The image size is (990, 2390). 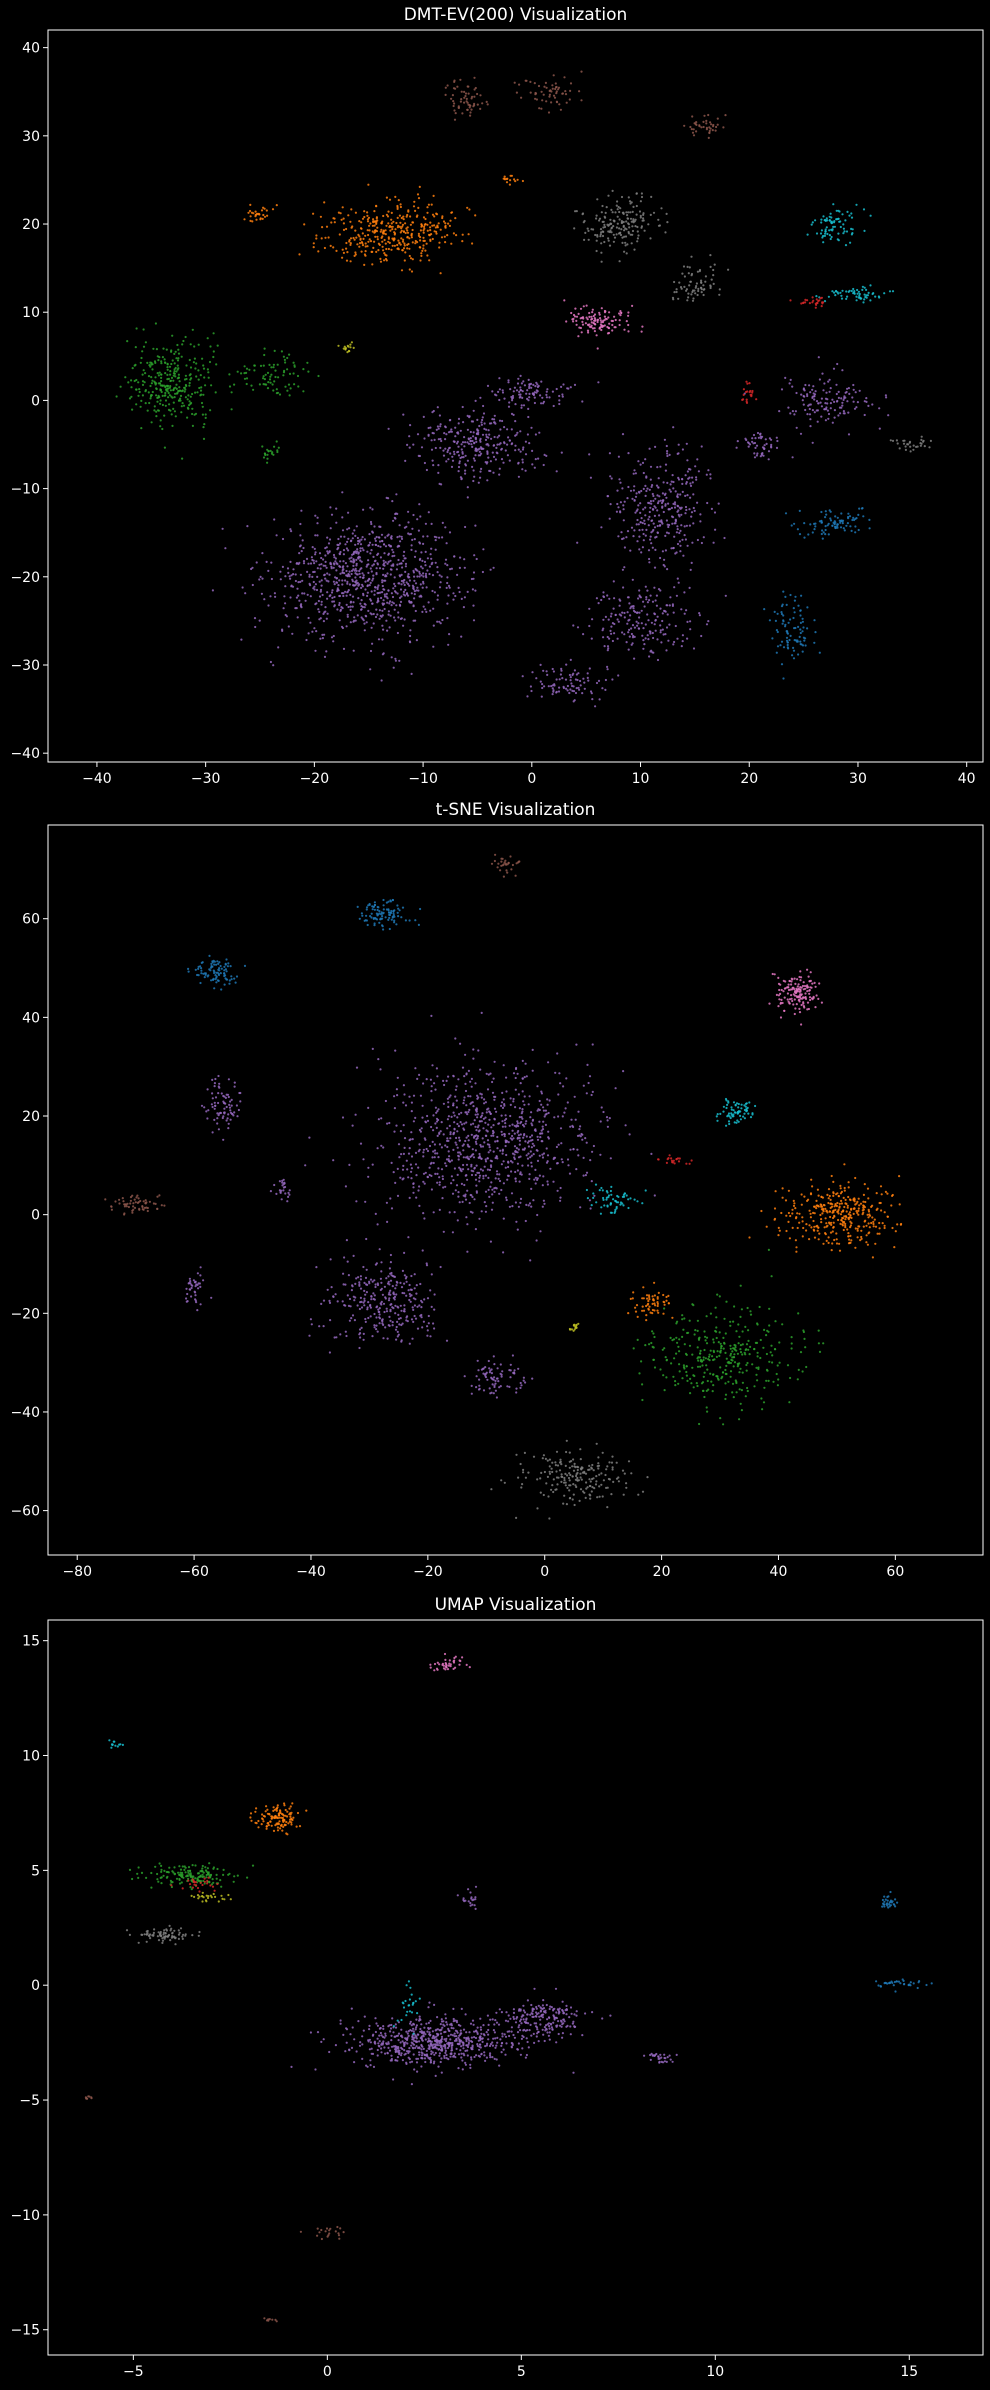 I want to click on x-tick-label: −20, so click(x=315, y=779).